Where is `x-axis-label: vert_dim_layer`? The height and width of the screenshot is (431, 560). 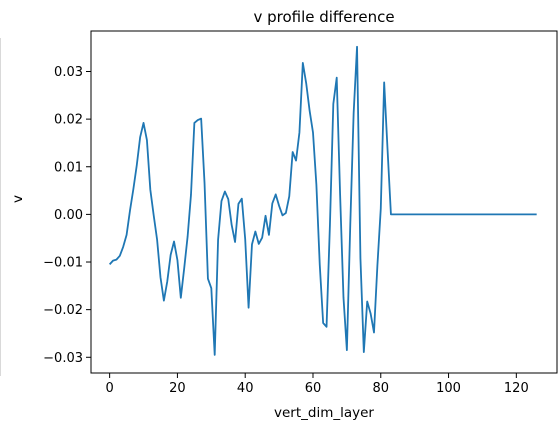 x-axis-label: vert_dim_layer is located at coordinates (324, 413).